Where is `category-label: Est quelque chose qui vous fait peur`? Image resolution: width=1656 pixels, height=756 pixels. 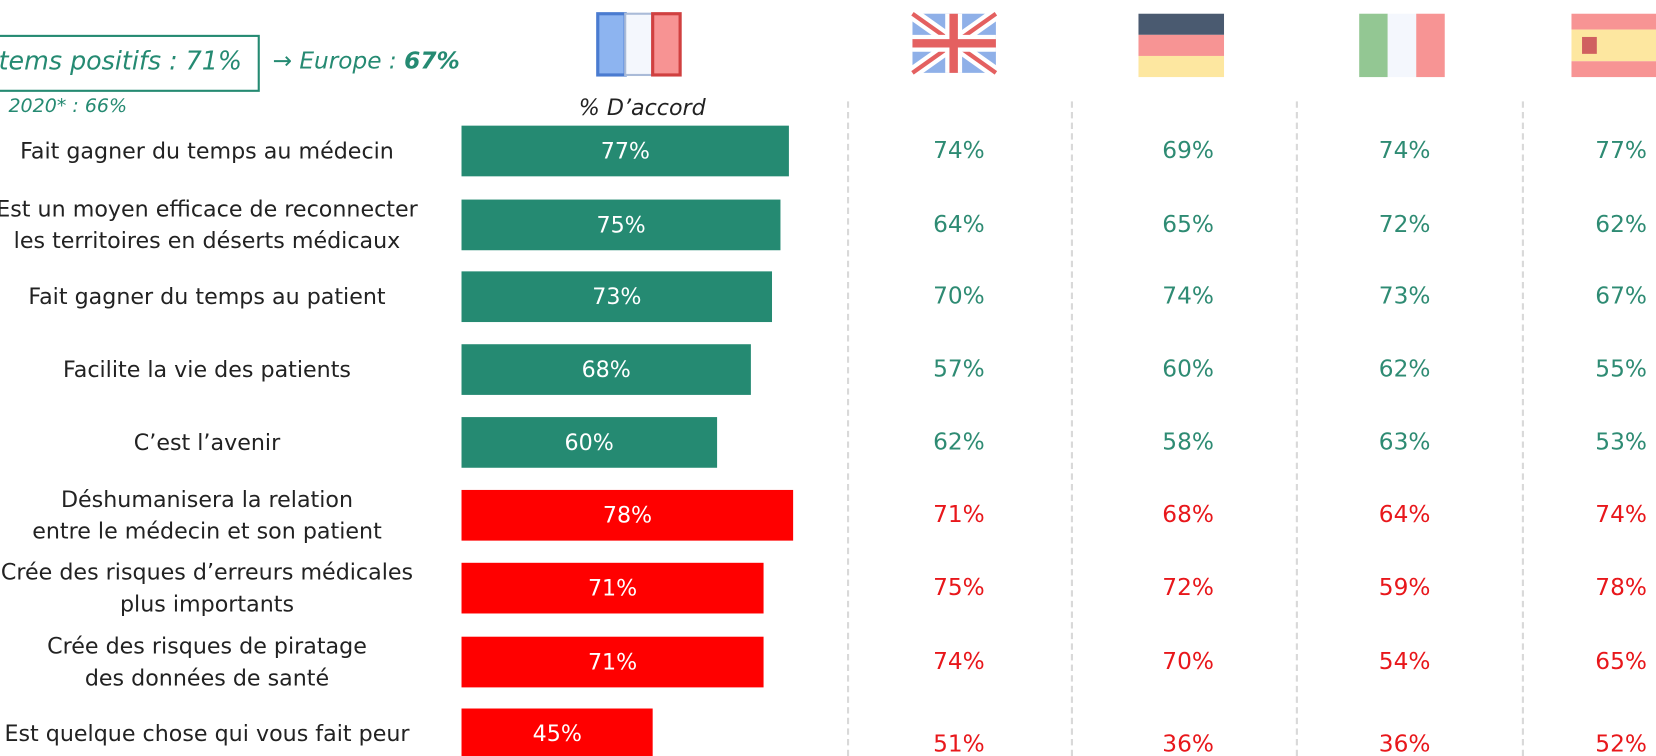
category-label: Est quelque chose qui vous fait peur is located at coordinates (207, 734).